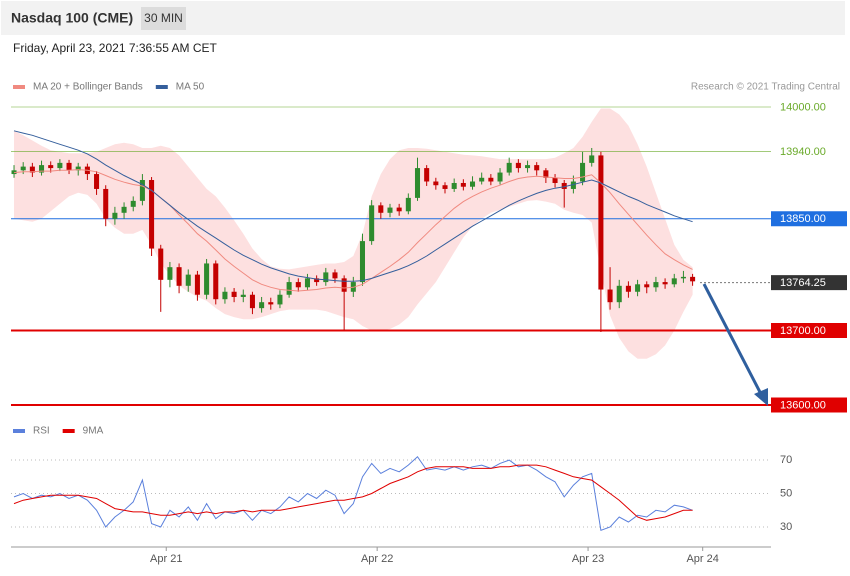 The image size is (850, 576). What do you see at coordinates (803, 107) in the screenshot?
I see `level-label: 14000.00` at bounding box center [803, 107].